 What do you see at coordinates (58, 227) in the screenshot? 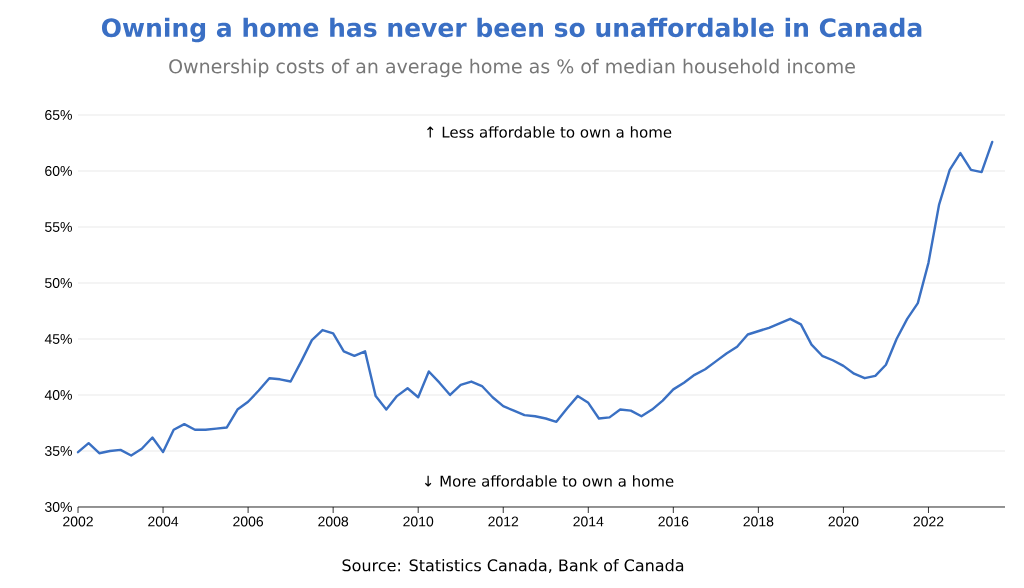
I see `y-tick-label: 55%` at bounding box center [58, 227].